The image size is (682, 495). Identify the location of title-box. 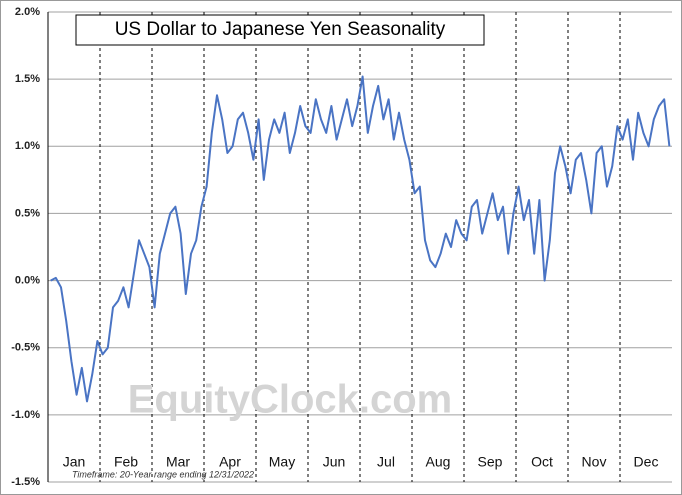
(280, 30).